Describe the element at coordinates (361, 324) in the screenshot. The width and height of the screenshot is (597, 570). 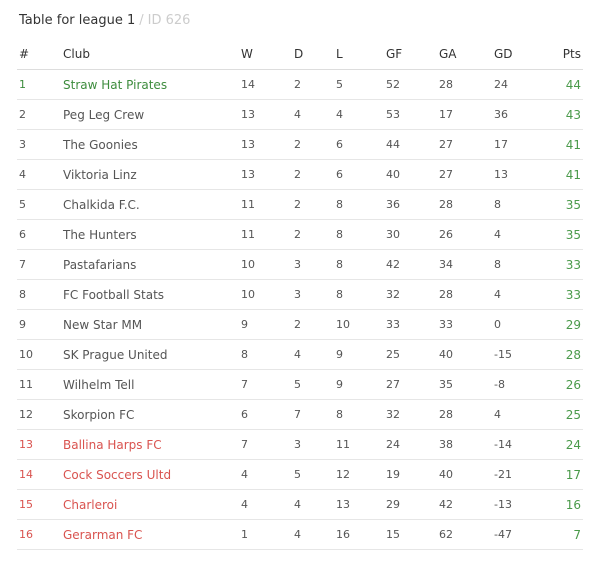
I see `losses-cell: 10` at that location.